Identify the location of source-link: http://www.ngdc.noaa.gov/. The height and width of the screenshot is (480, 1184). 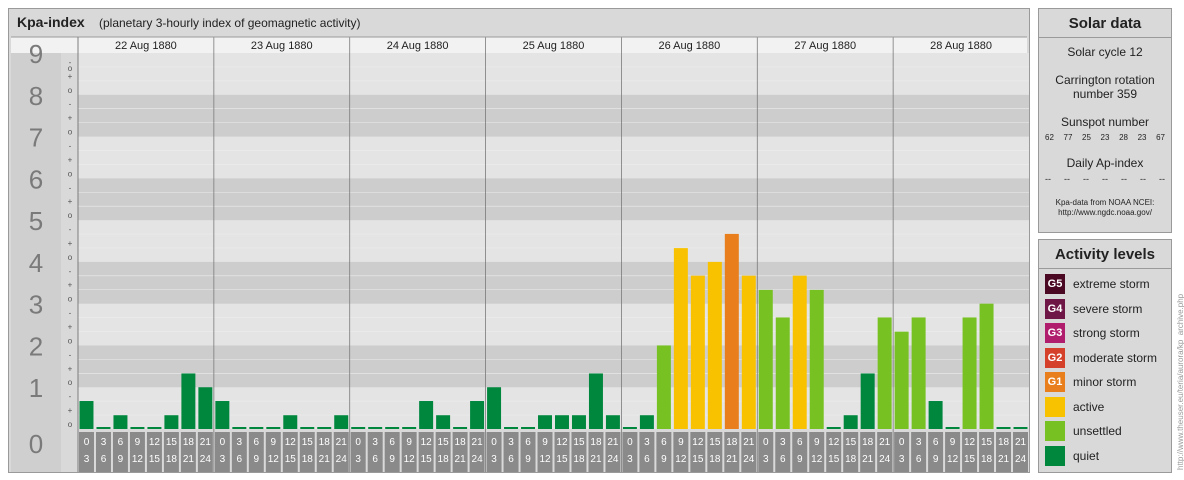
(1105, 212).